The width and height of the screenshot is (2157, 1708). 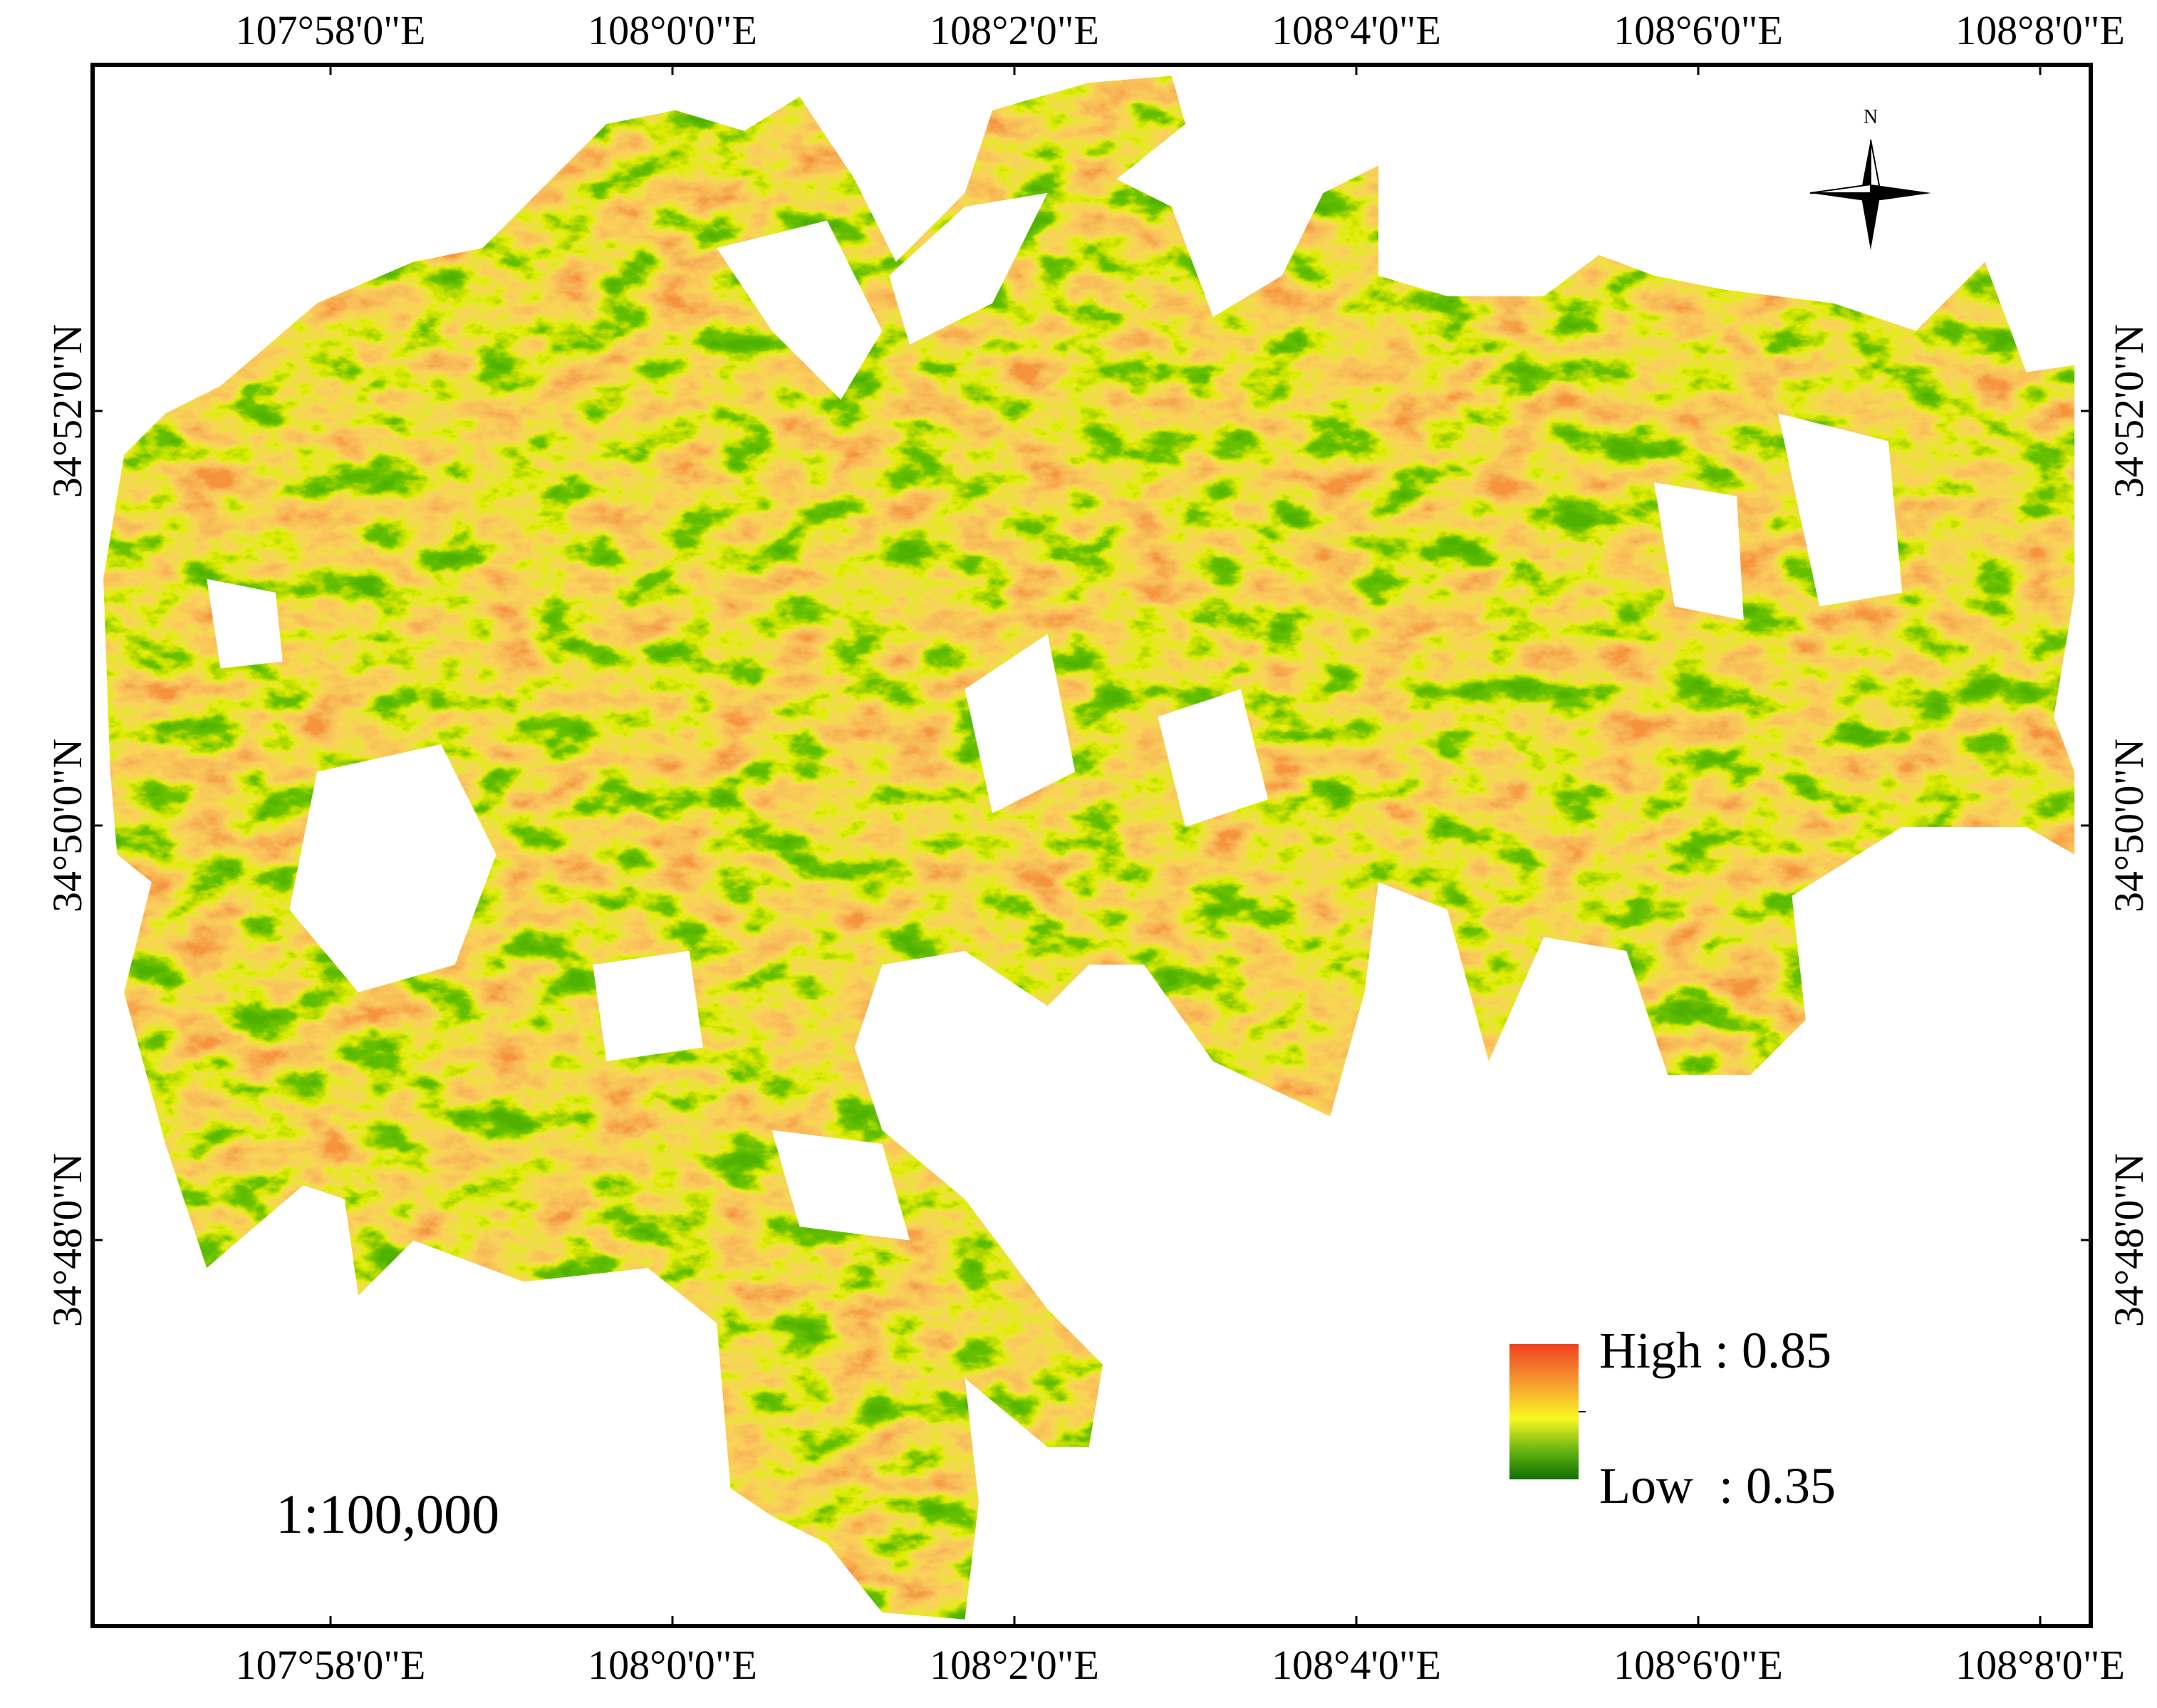 I want to click on legend-low: Low : 0.35, so click(x=1717, y=1485).